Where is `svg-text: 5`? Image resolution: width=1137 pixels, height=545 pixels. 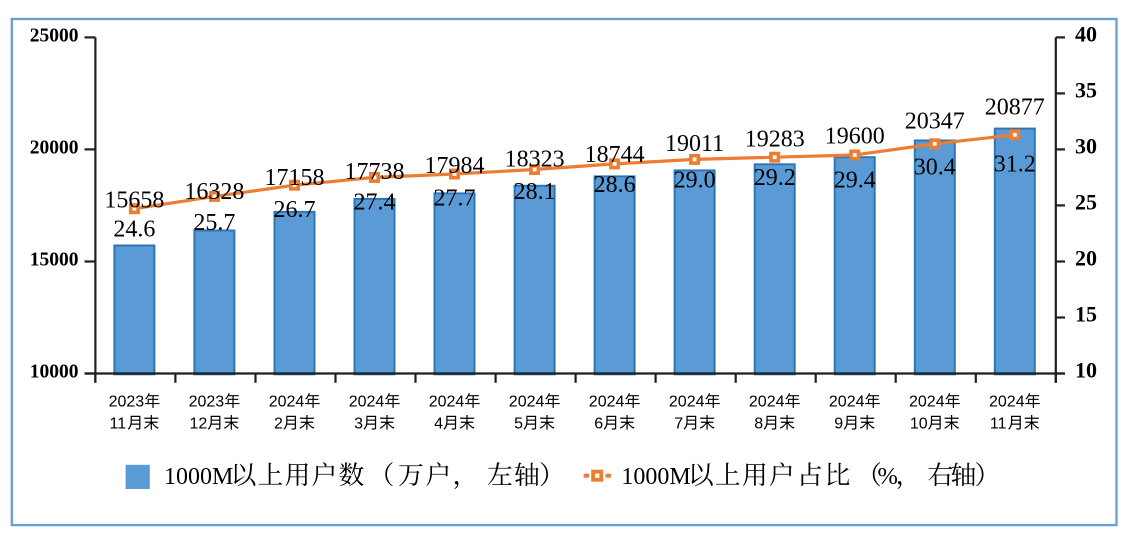
svg-text: 5 is located at coordinates (518, 423).